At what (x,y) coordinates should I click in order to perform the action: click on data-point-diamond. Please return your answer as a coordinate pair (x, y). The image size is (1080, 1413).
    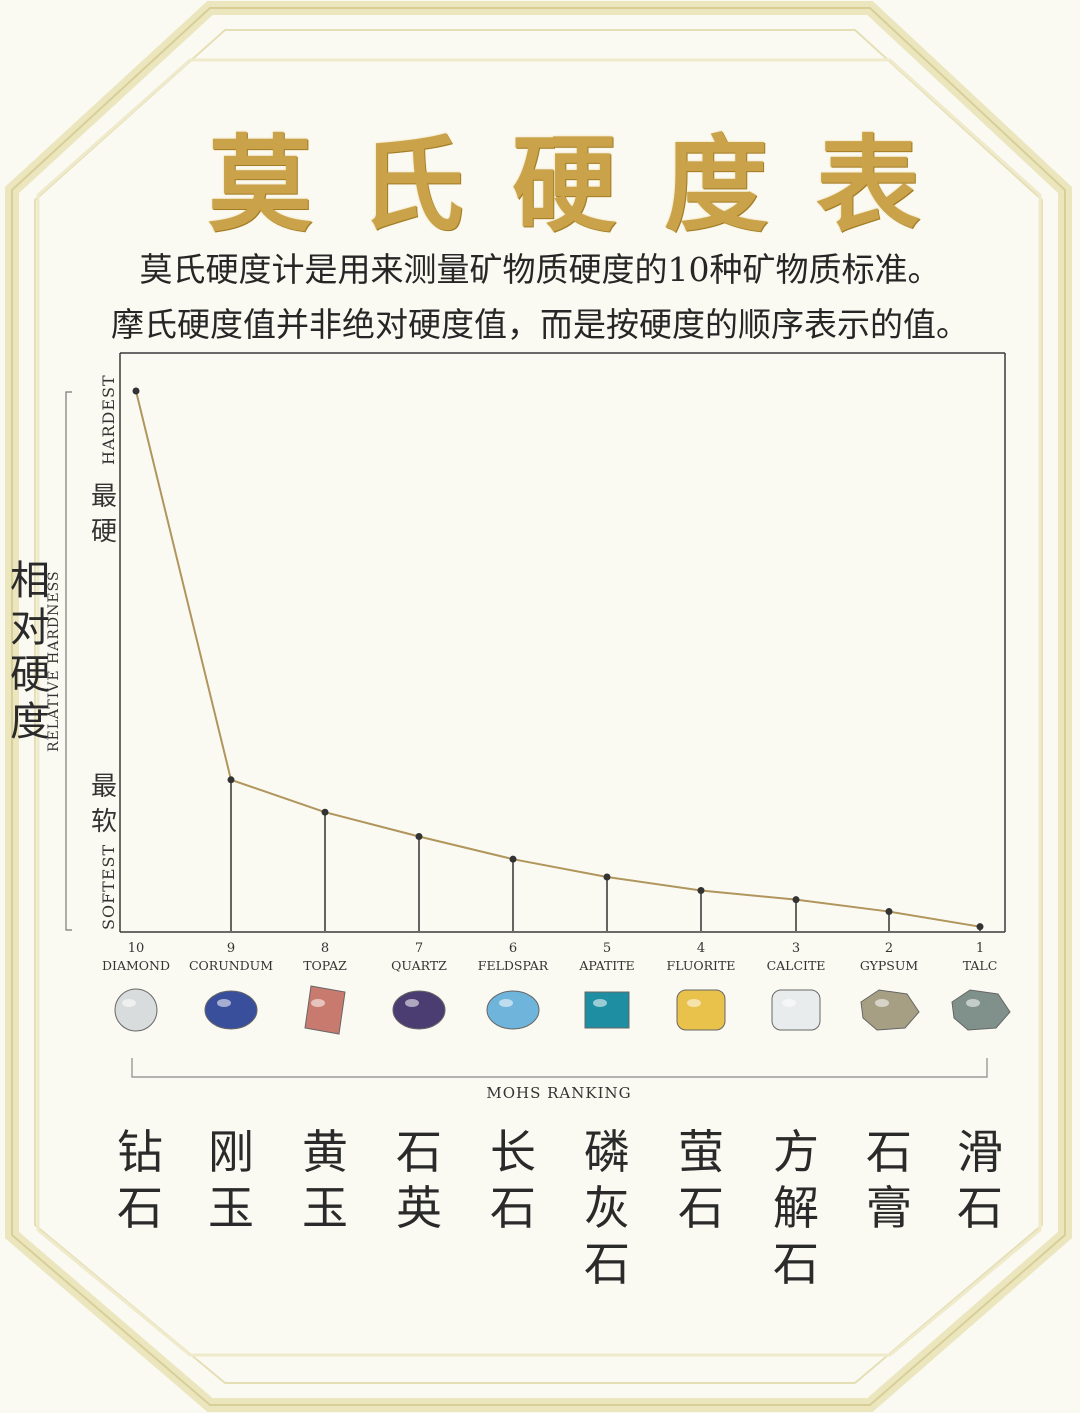
    Looking at the image, I should click on (136, 391).